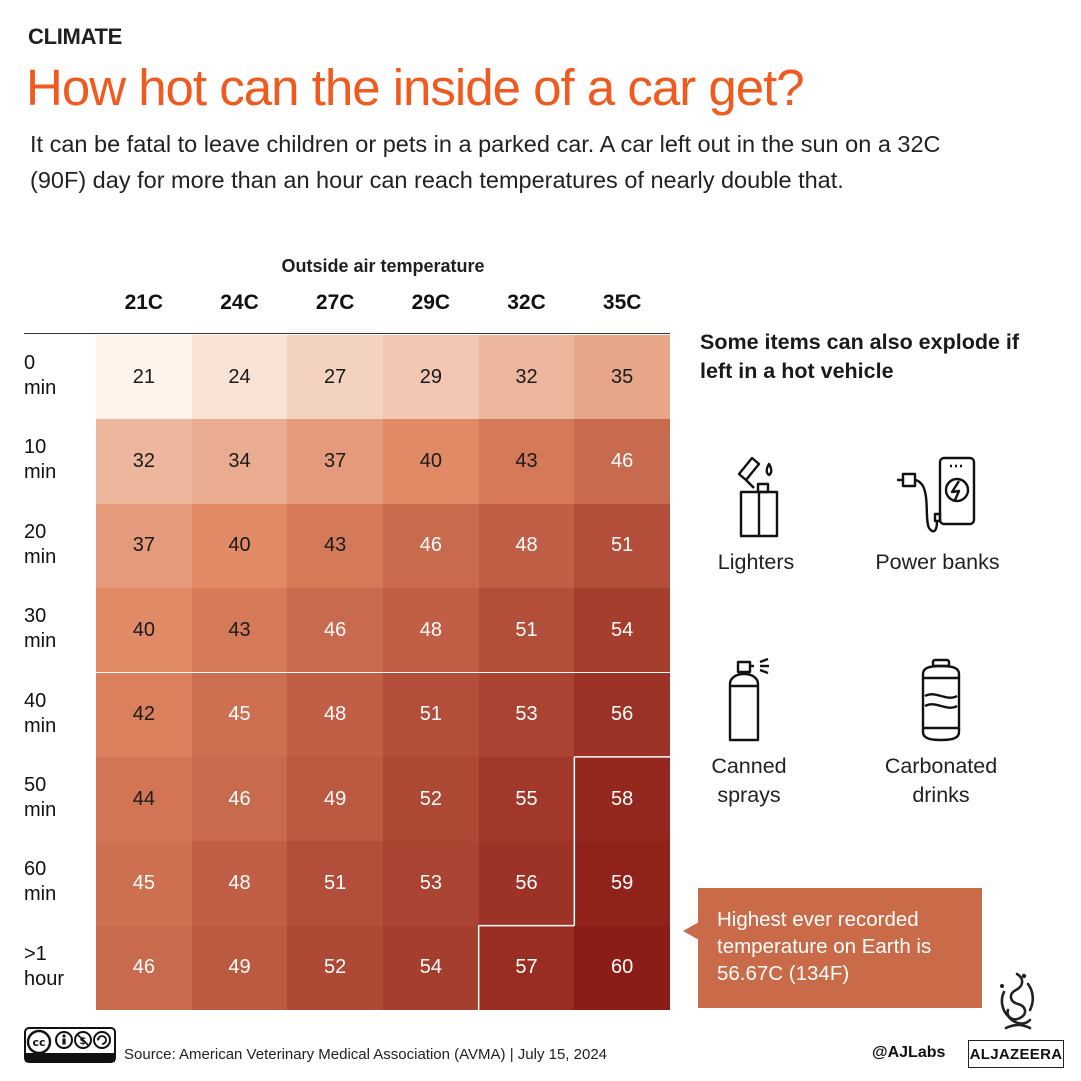  I want to click on item-label-line-1: Canned, so click(749, 766).